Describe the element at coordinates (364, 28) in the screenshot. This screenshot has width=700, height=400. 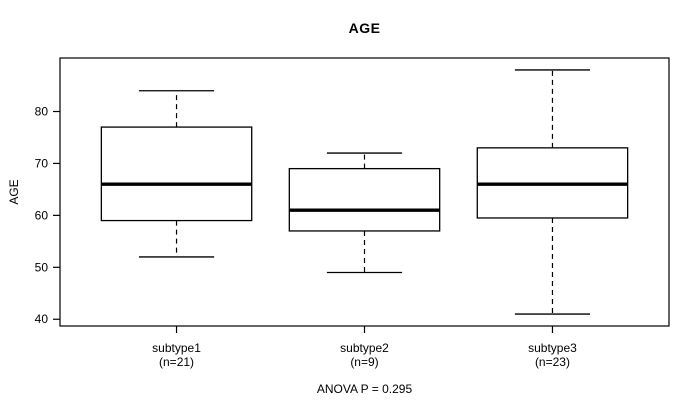
I see `chart-title: AGE` at that location.